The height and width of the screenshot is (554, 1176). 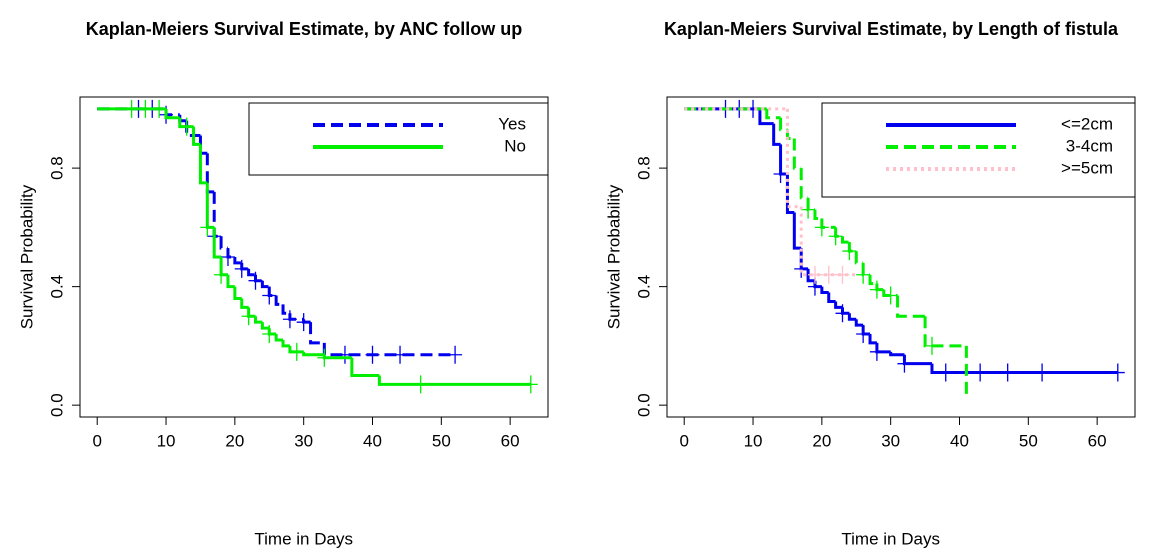 What do you see at coordinates (1087, 123) in the screenshot?
I see `legend-label: <=2cm` at bounding box center [1087, 123].